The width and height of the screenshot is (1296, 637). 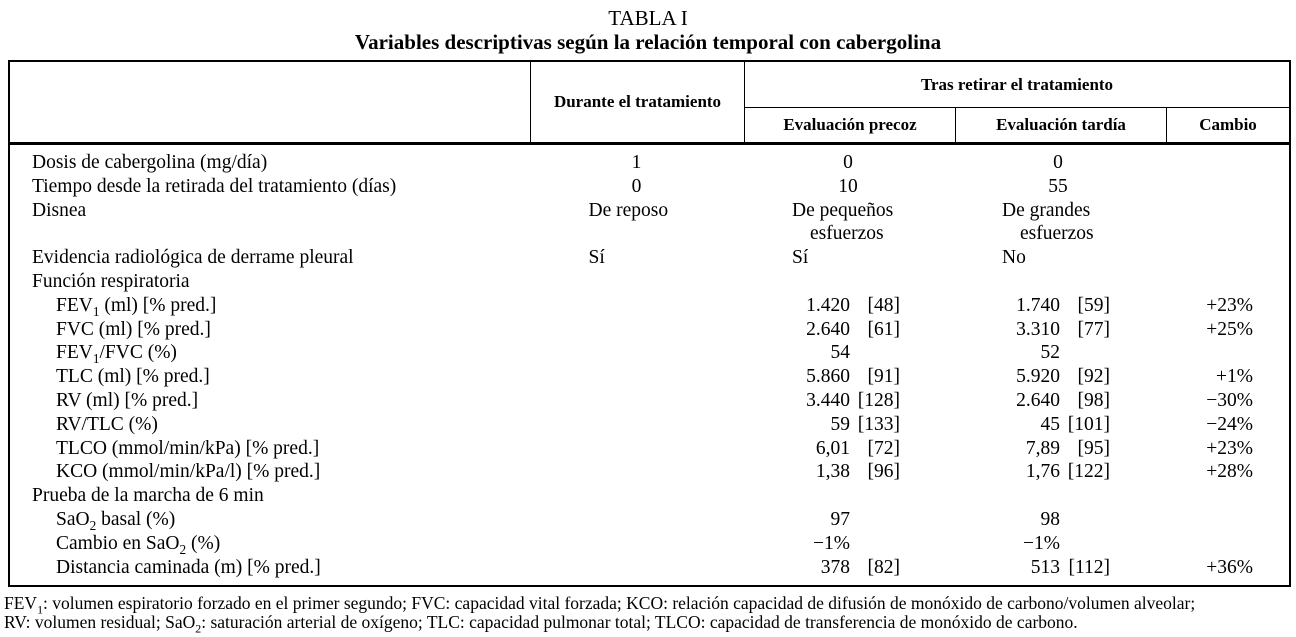 What do you see at coordinates (1067, 472) in the screenshot?
I see `cell-late-evaluation: 1,76 [122]` at bounding box center [1067, 472].